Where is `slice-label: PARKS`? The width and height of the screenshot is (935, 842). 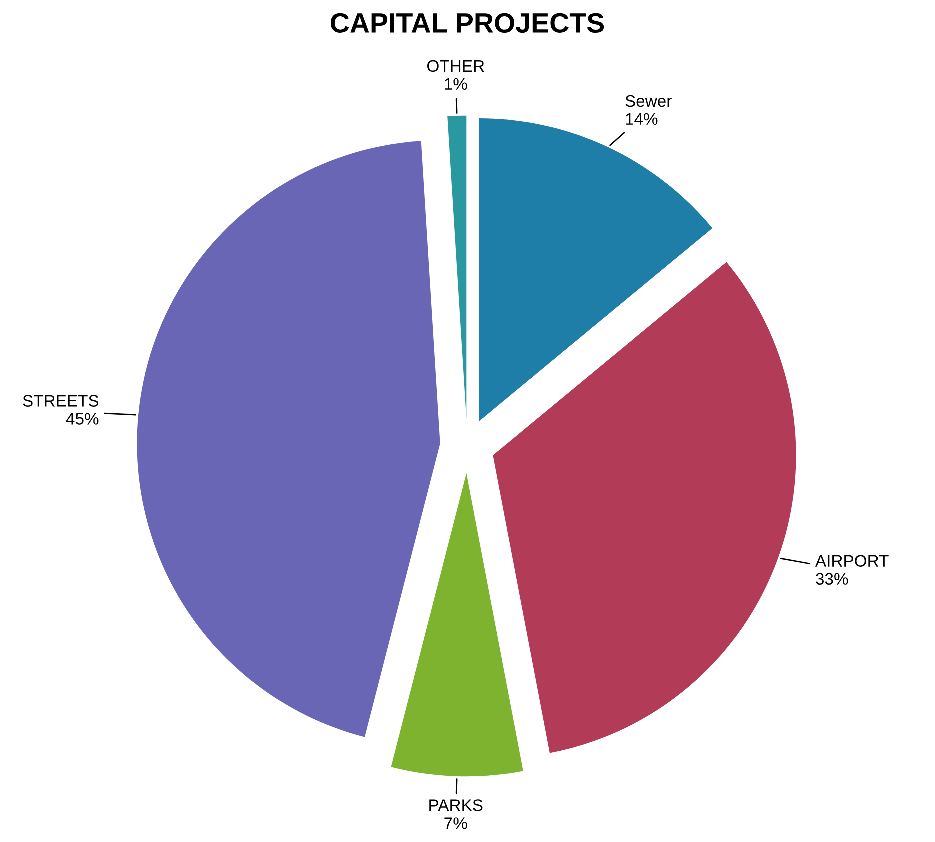 slice-label: PARKS is located at coordinates (456, 806).